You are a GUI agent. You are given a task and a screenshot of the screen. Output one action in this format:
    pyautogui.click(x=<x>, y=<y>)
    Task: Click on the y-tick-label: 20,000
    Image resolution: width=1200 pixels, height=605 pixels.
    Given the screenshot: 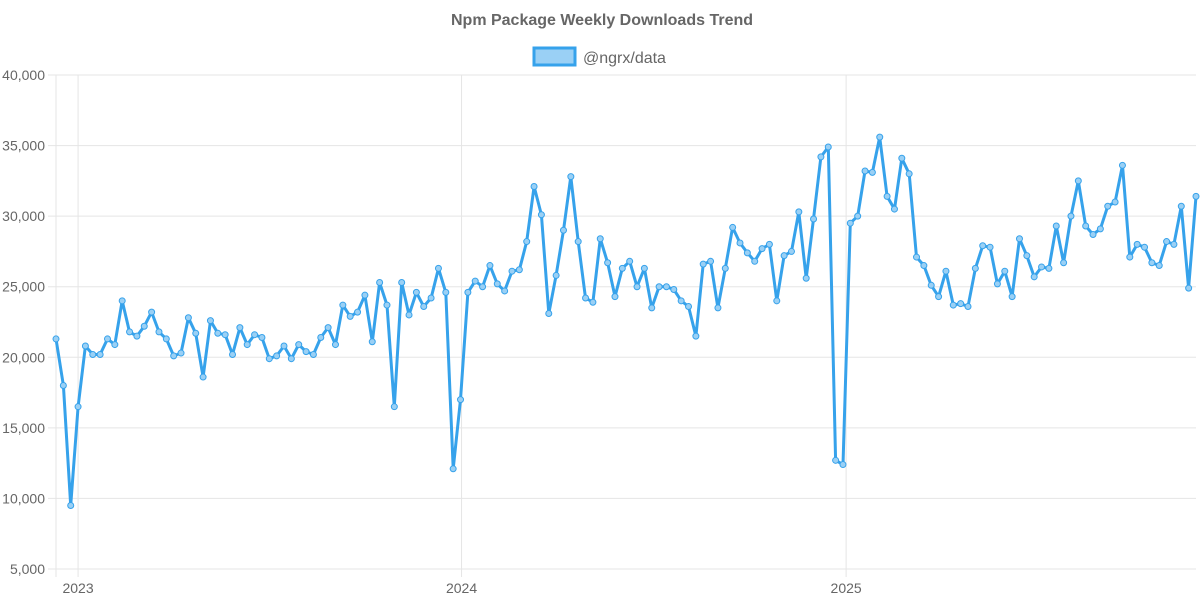 What is the action you would take?
    pyautogui.click(x=23, y=357)
    